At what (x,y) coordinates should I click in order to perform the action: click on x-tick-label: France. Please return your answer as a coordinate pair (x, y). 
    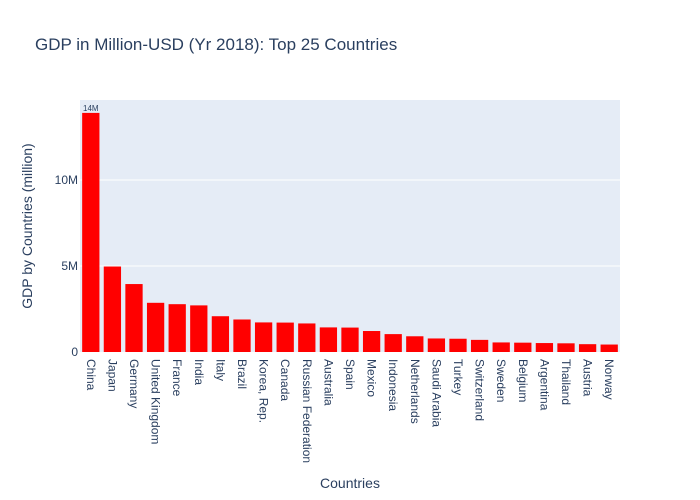
    Looking at the image, I should click on (177, 378).